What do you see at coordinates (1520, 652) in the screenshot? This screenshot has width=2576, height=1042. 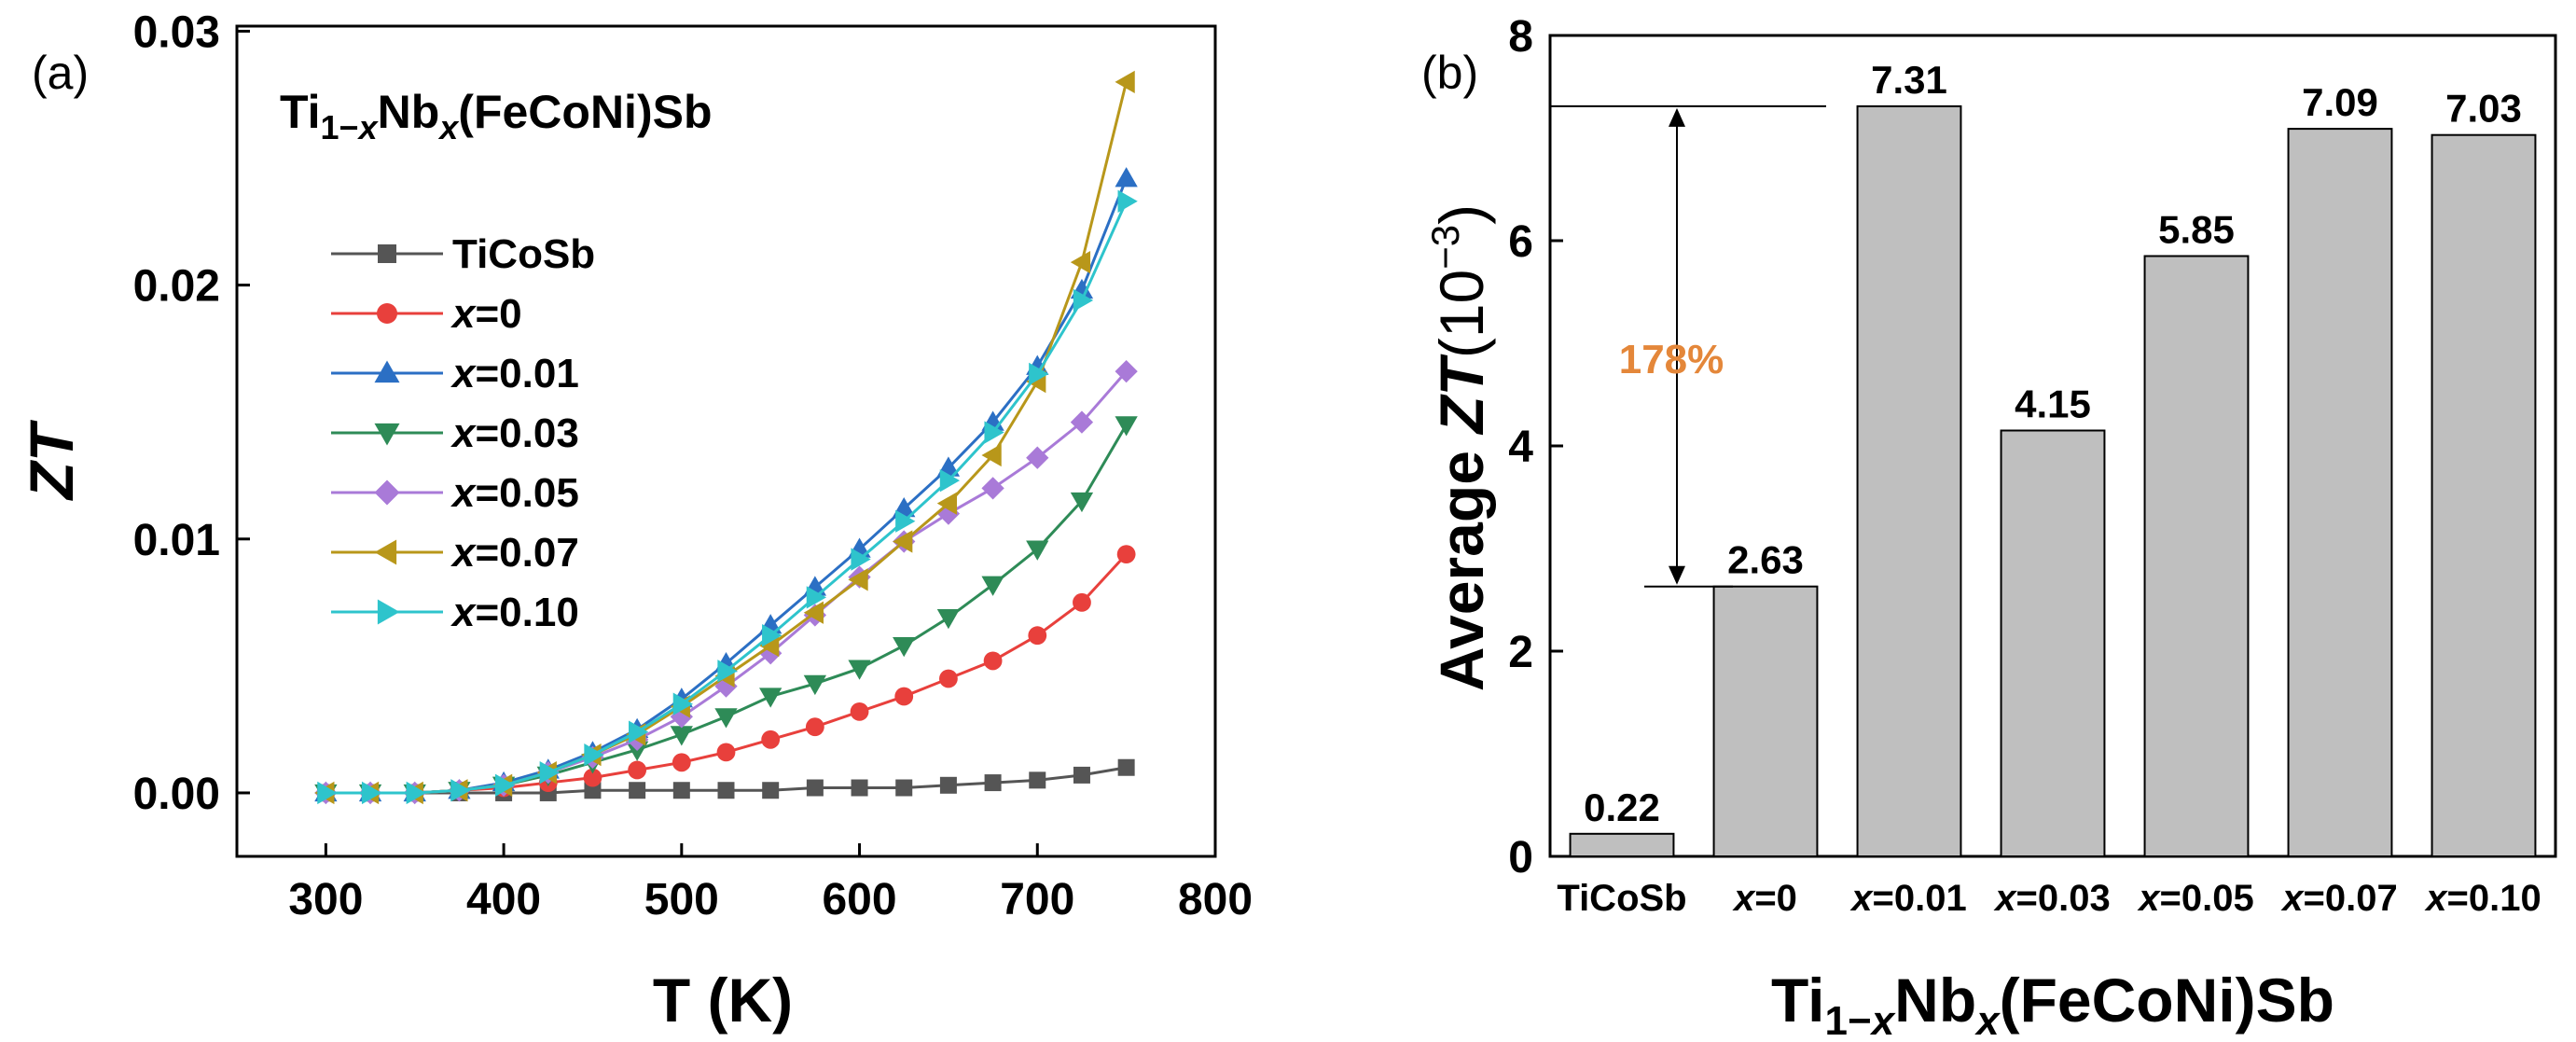 I see `panel-b-y-tick-label: 2` at bounding box center [1520, 652].